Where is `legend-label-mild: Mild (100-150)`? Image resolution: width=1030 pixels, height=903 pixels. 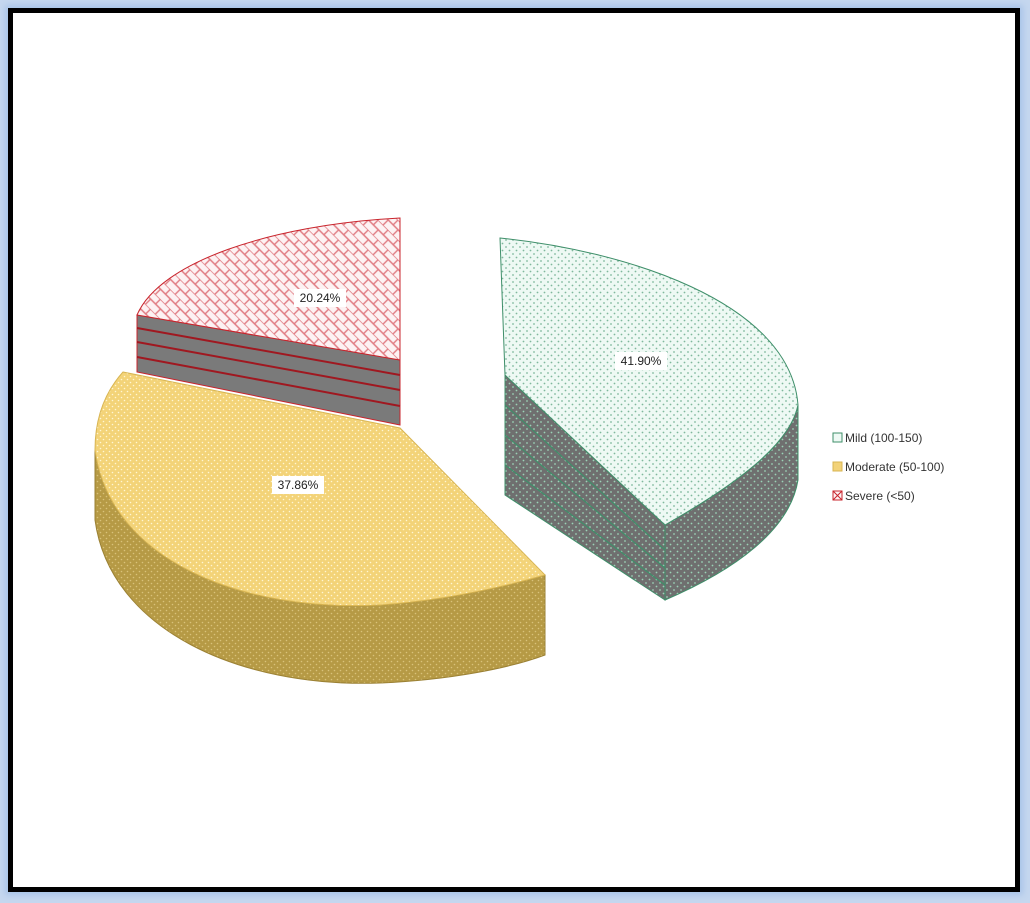 legend-label-mild: Mild (100-150) is located at coordinates (883, 438).